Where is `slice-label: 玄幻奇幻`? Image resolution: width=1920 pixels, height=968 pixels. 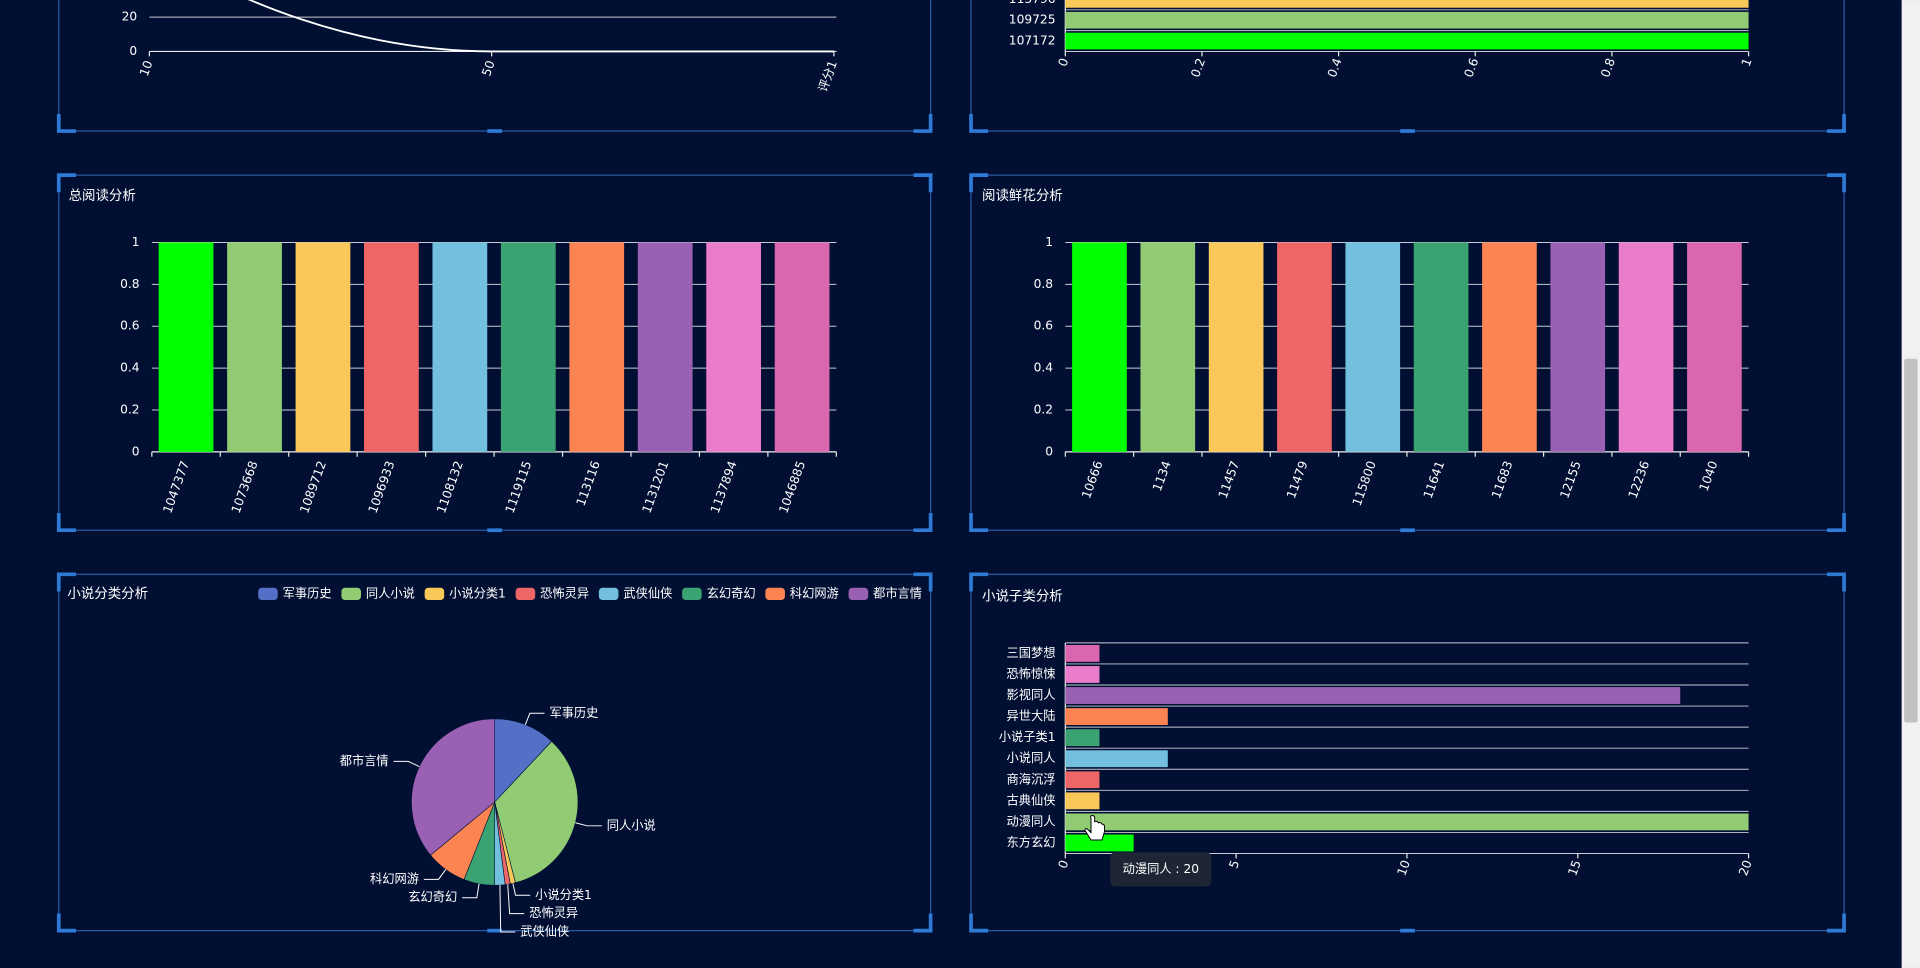 slice-label: 玄幻奇幻 is located at coordinates (432, 896).